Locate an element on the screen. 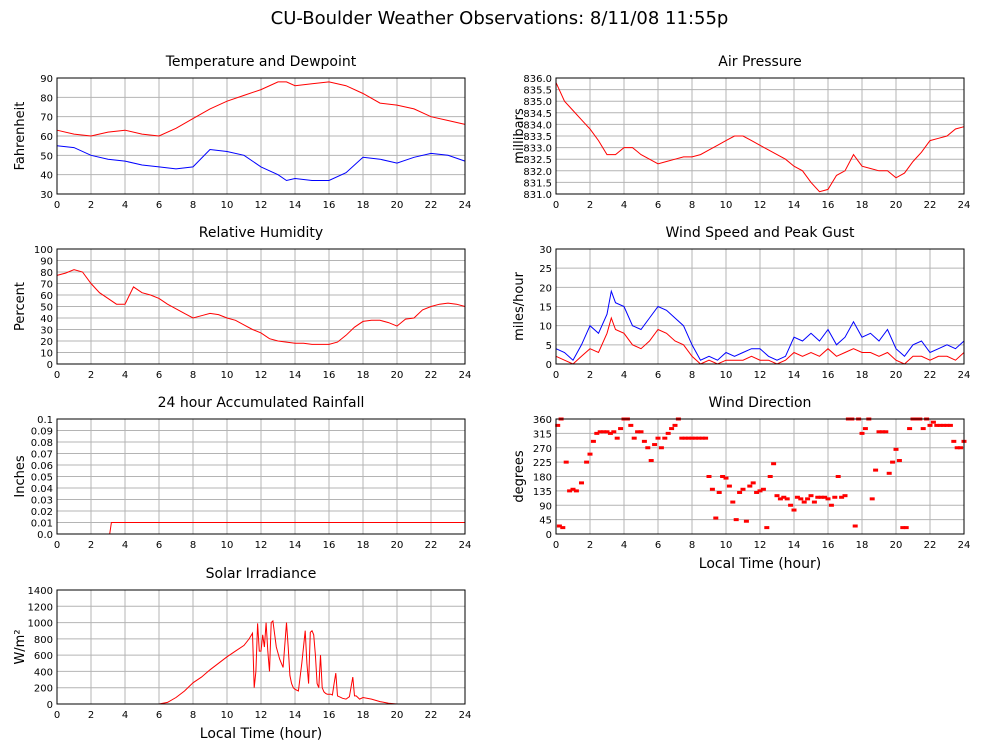  plot-title: Solar Irradiance is located at coordinates (261, 574).